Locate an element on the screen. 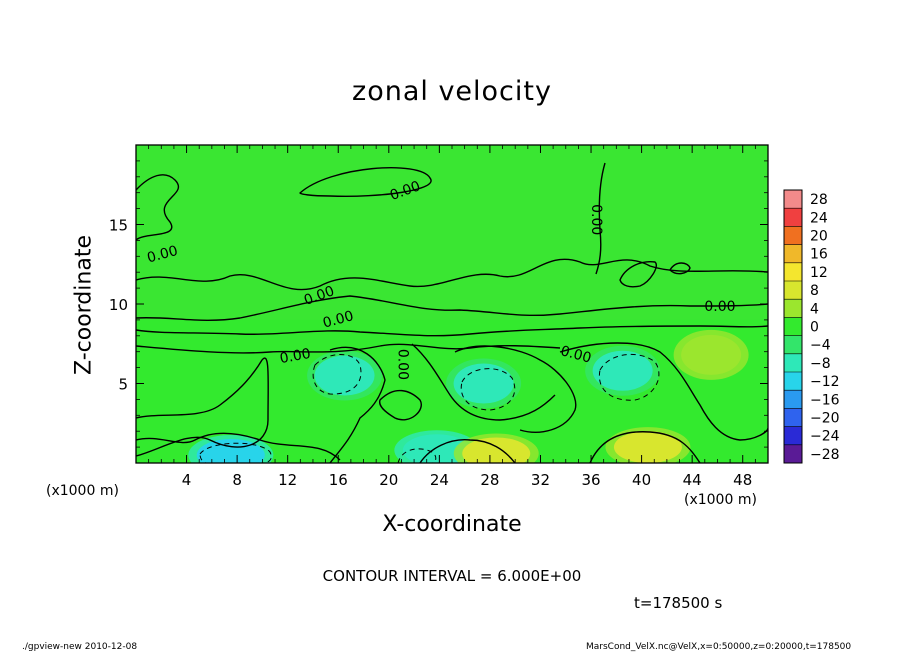 The width and height of the screenshot is (904, 654). x-axis-label: X-coordinate is located at coordinates (452, 524).